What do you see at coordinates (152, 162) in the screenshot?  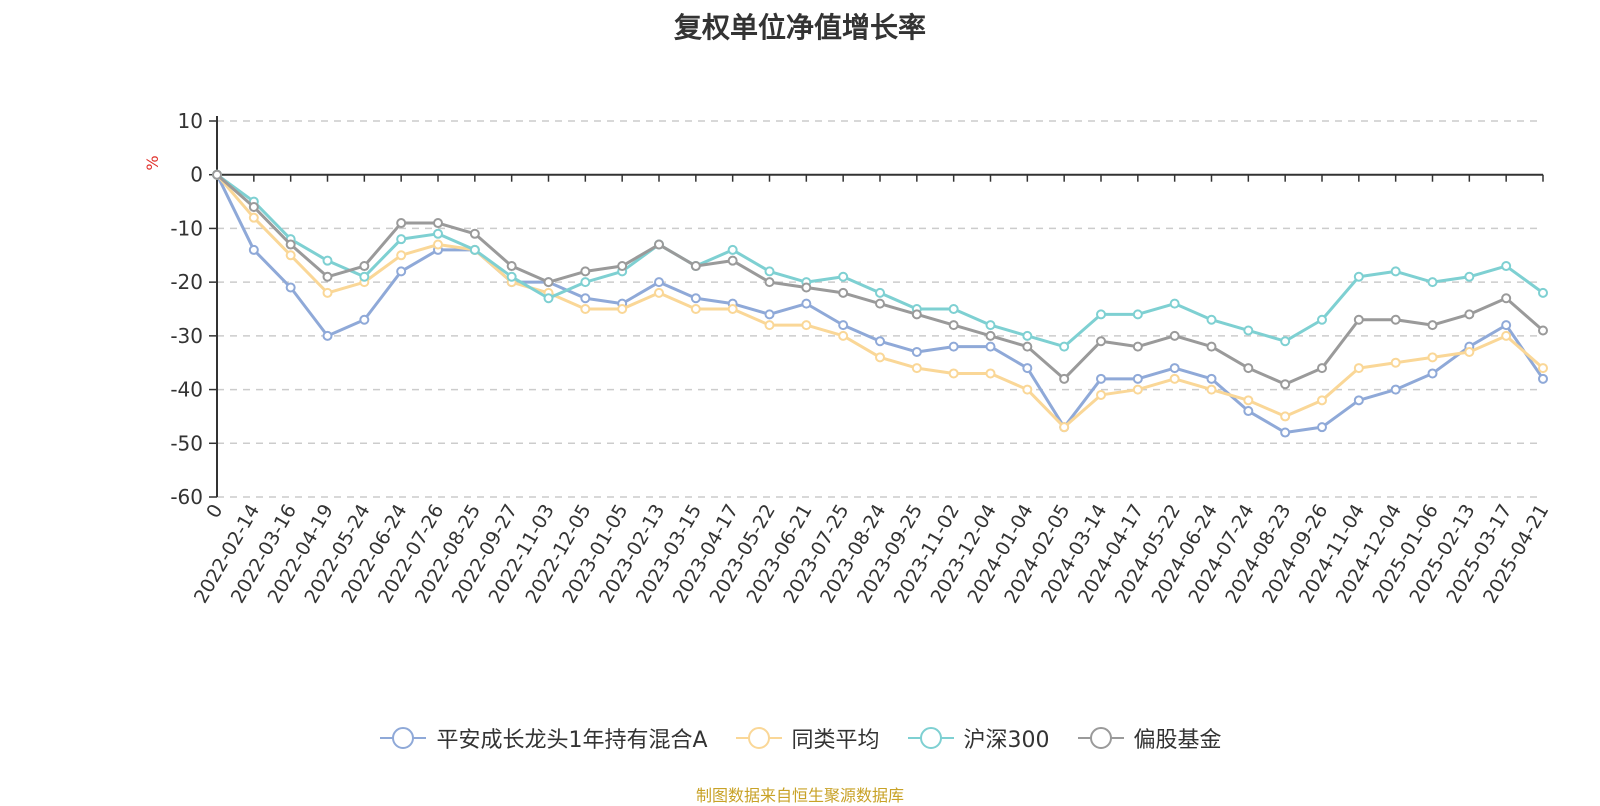 I see `y-axis-label: %` at bounding box center [152, 162].